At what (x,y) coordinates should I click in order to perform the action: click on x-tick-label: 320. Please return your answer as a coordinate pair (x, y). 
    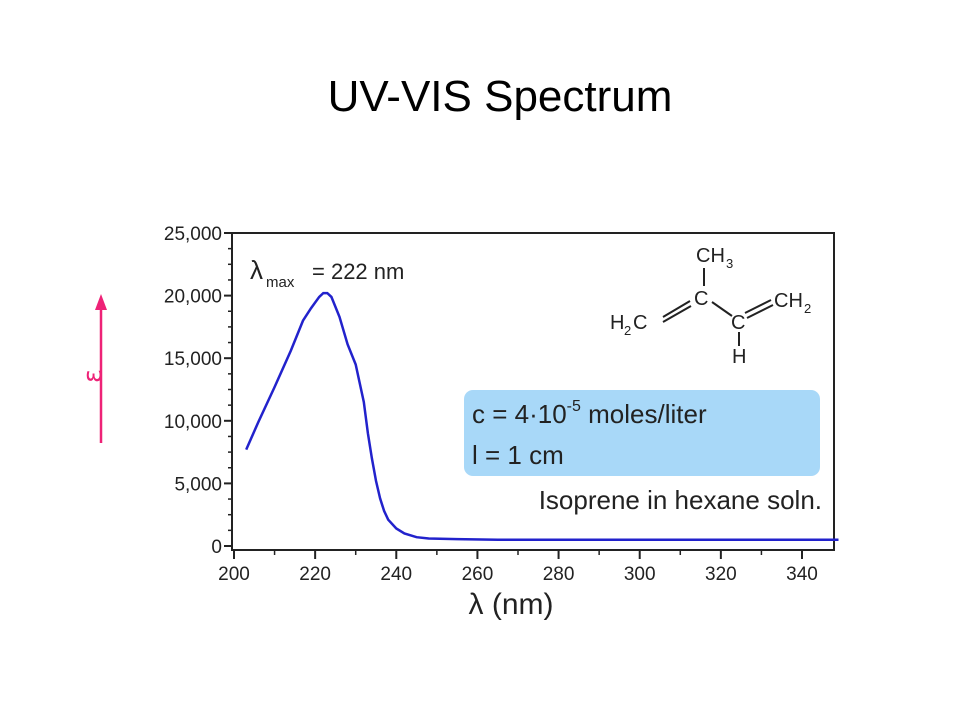
    Looking at the image, I should click on (721, 574).